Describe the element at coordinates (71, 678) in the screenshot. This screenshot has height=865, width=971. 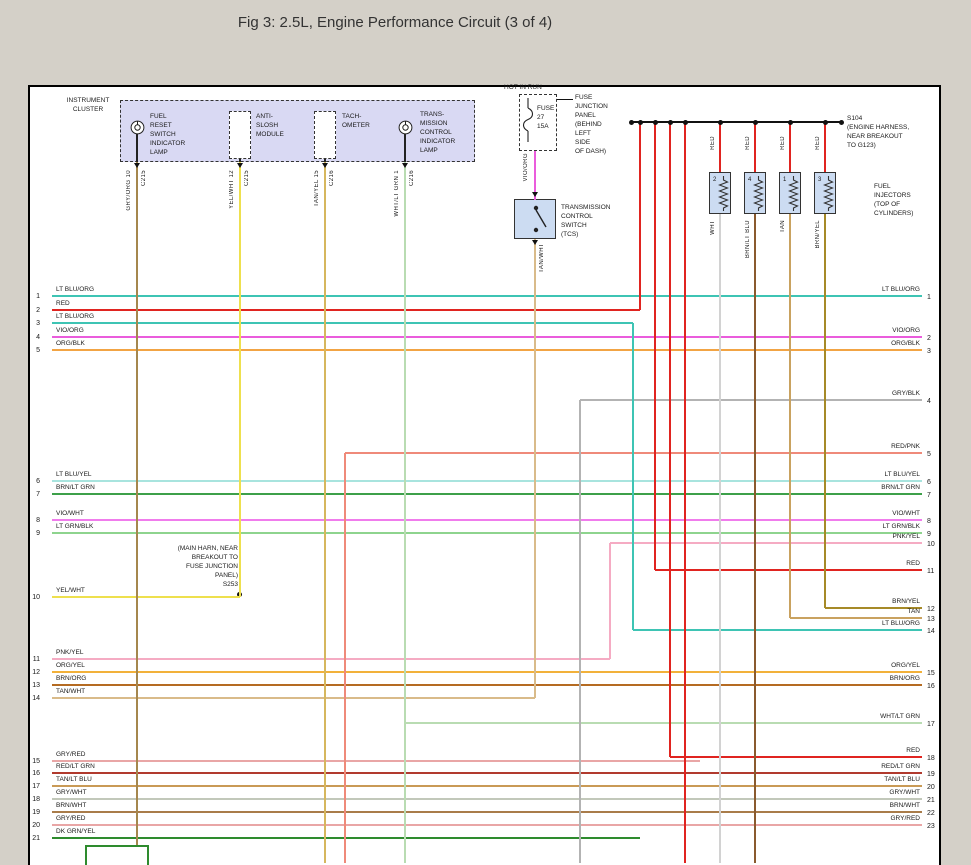
I see `wire-label-brn-org: BRN/ORG` at that location.